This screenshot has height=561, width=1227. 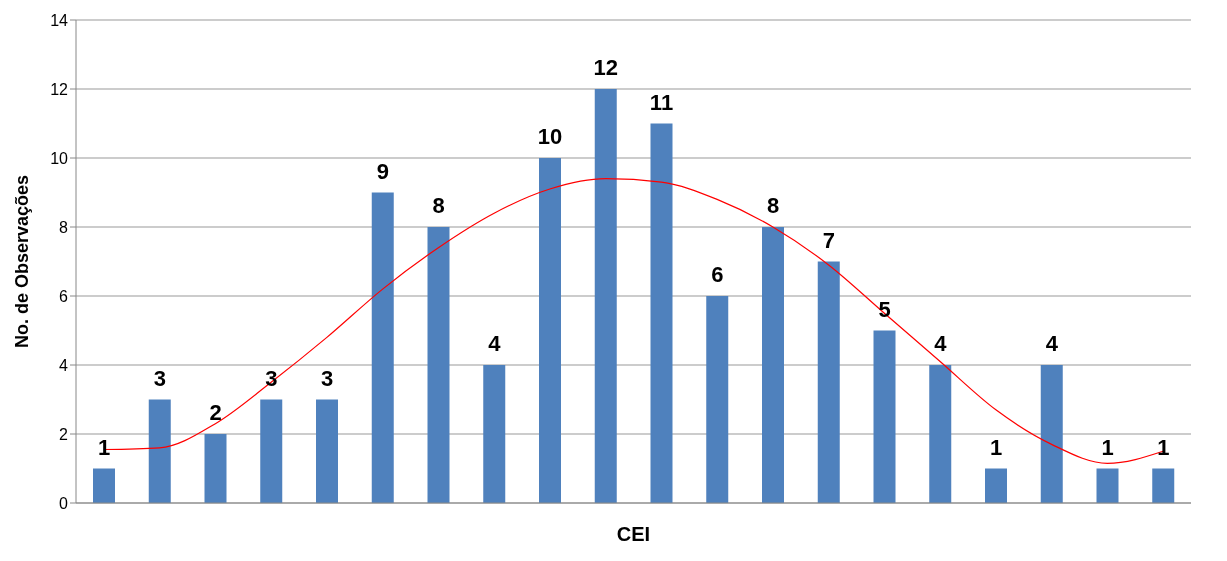 What do you see at coordinates (382, 171) in the screenshot?
I see `data-label: 9` at bounding box center [382, 171].